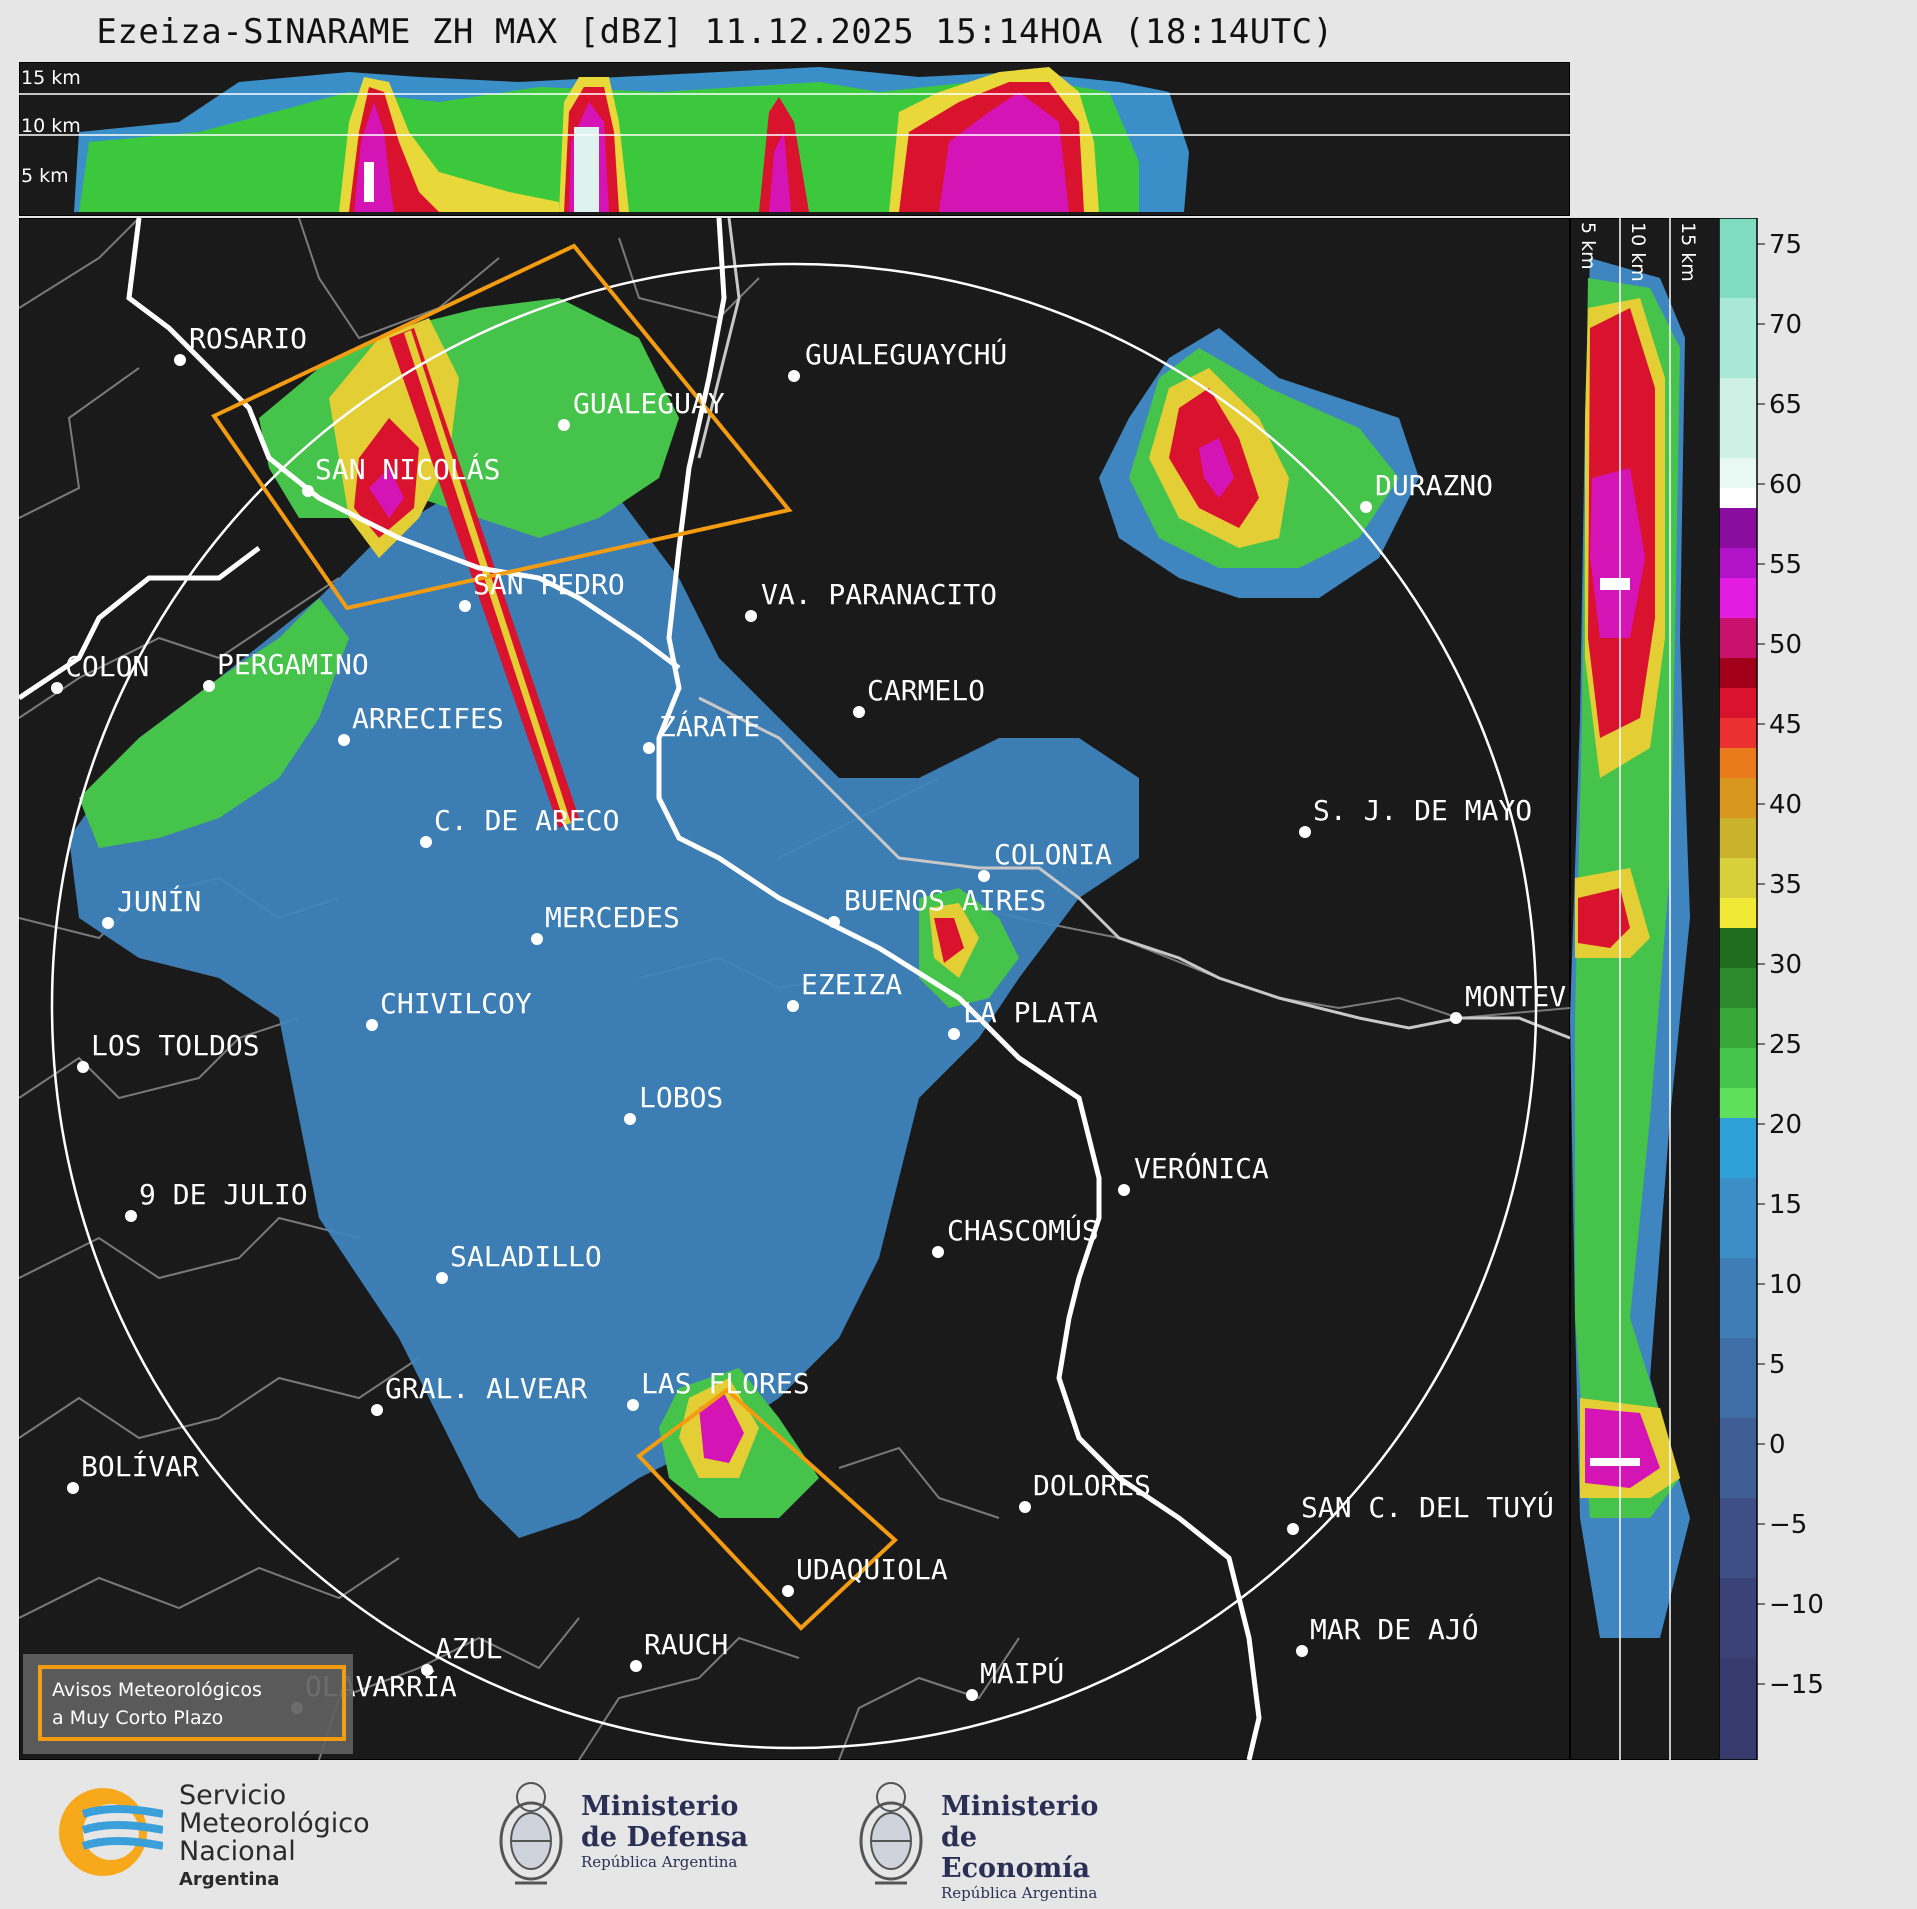  What do you see at coordinates (1785, 485) in the screenshot?
I see `svg-text: 60` at bounding box center [1785, 485].